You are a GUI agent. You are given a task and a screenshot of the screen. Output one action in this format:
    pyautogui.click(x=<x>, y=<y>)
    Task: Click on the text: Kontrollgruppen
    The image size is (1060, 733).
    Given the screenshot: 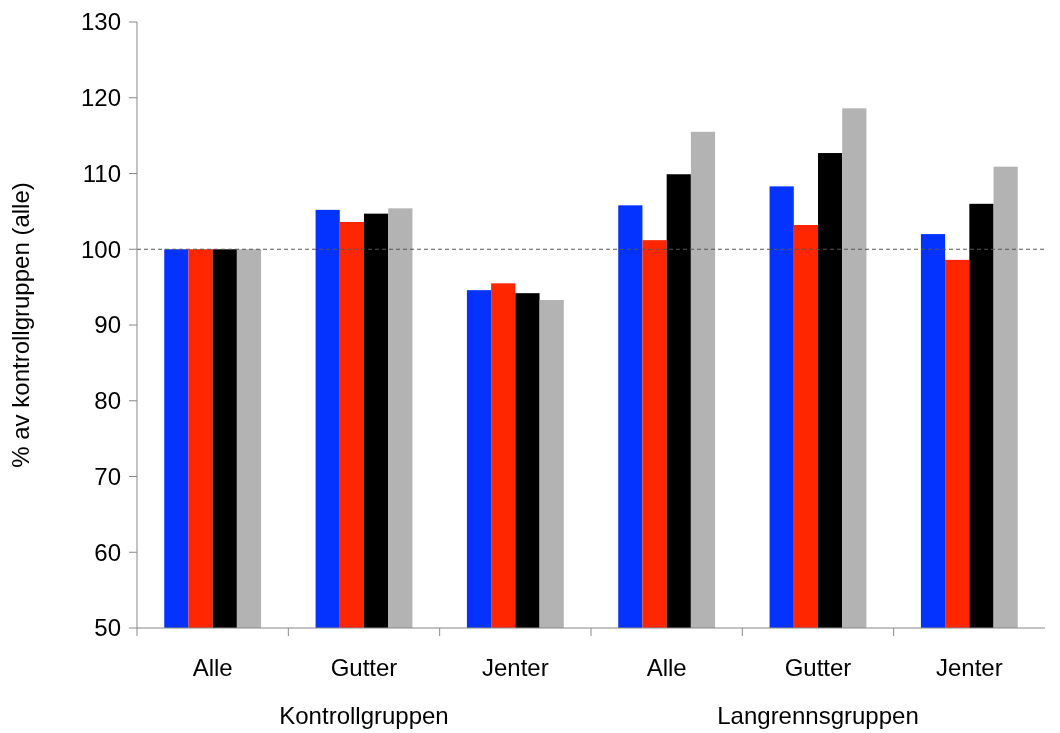 What is the action you would take?
    pyautogui.click(x=364, y=715)
    